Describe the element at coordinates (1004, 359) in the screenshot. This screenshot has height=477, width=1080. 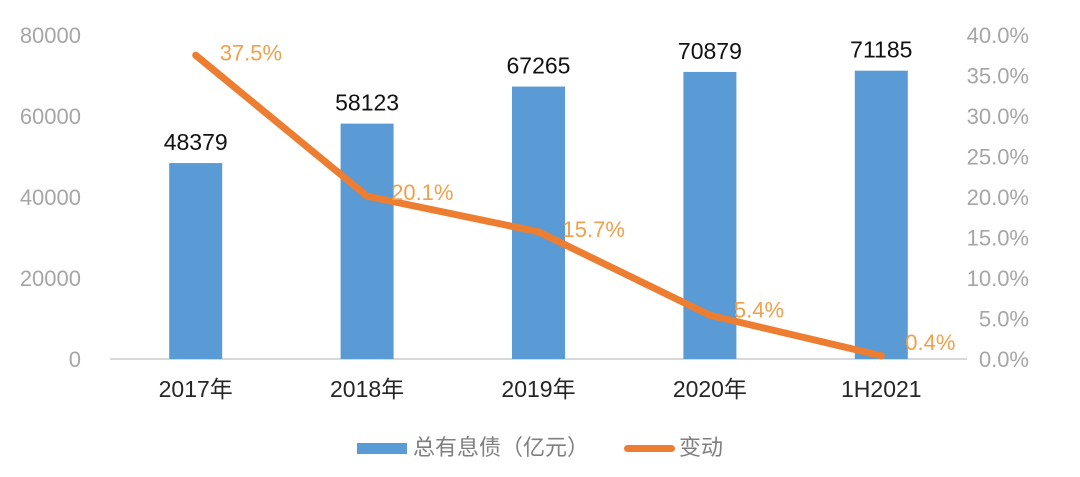
I see `right-axis-tick-label: 0.0%` at that location.